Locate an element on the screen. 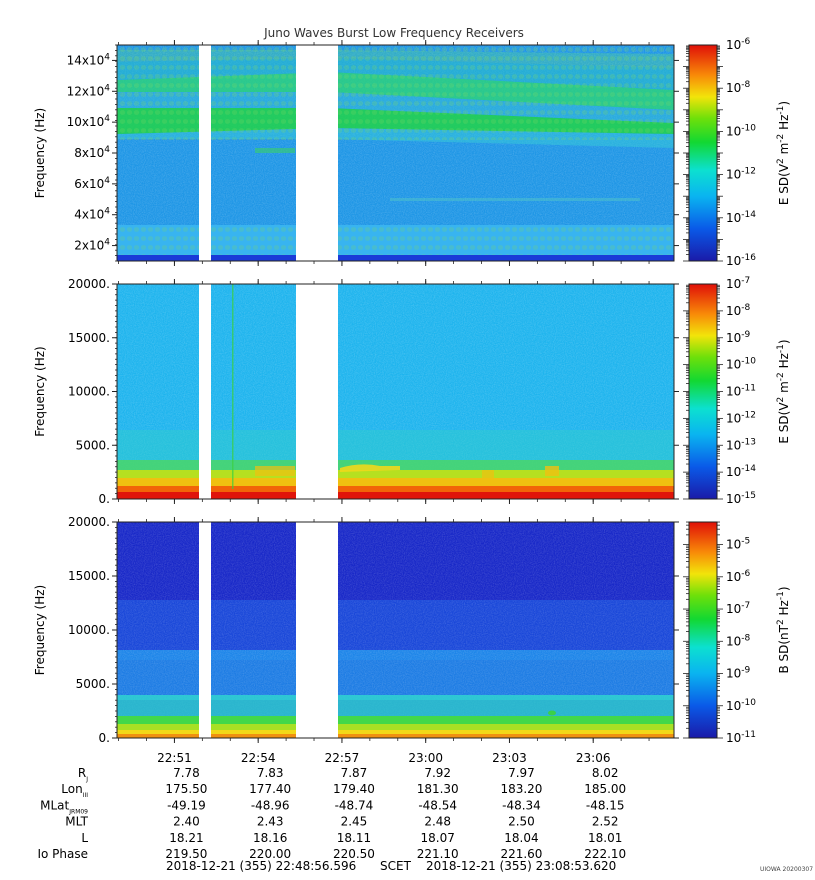  xtick-label: 23:03 is located at coordinates (509, 758).